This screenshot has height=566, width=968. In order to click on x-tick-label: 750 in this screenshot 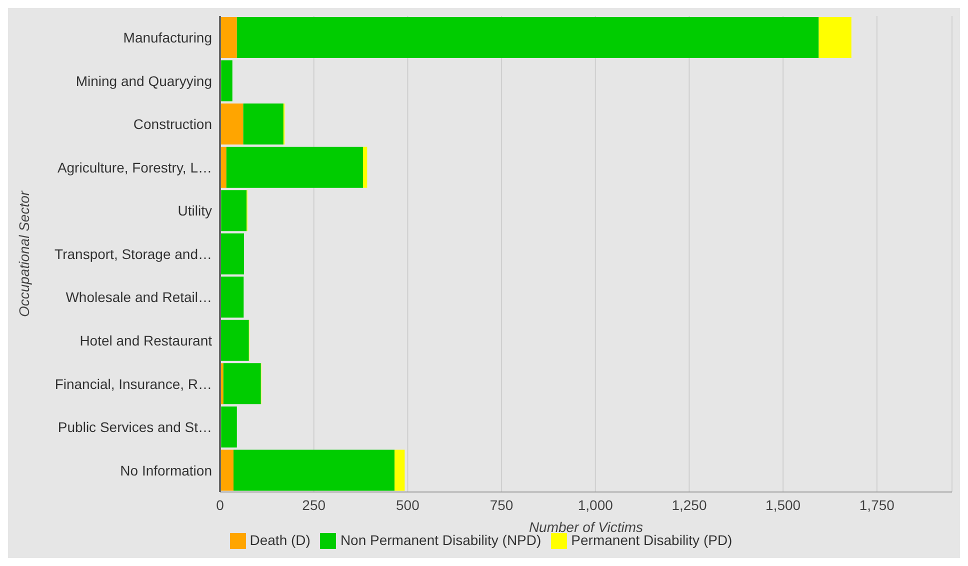, I will do `click(502, 504)`.